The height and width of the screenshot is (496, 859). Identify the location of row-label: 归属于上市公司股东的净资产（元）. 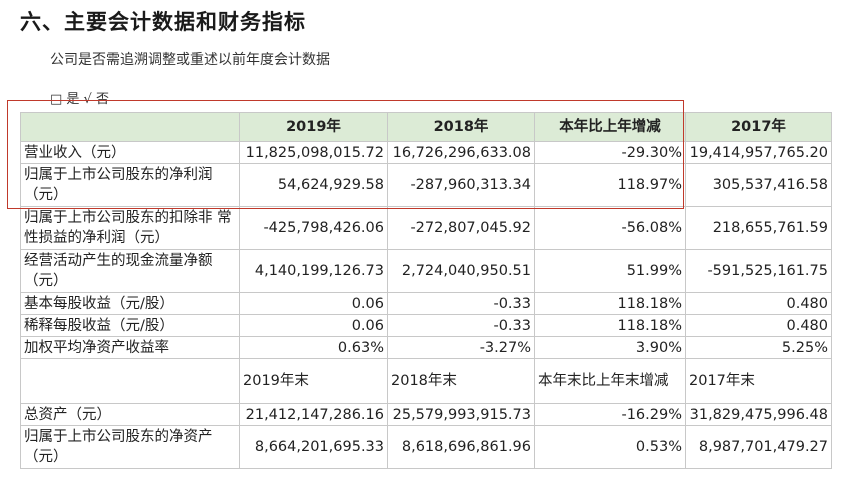
(130, 447).